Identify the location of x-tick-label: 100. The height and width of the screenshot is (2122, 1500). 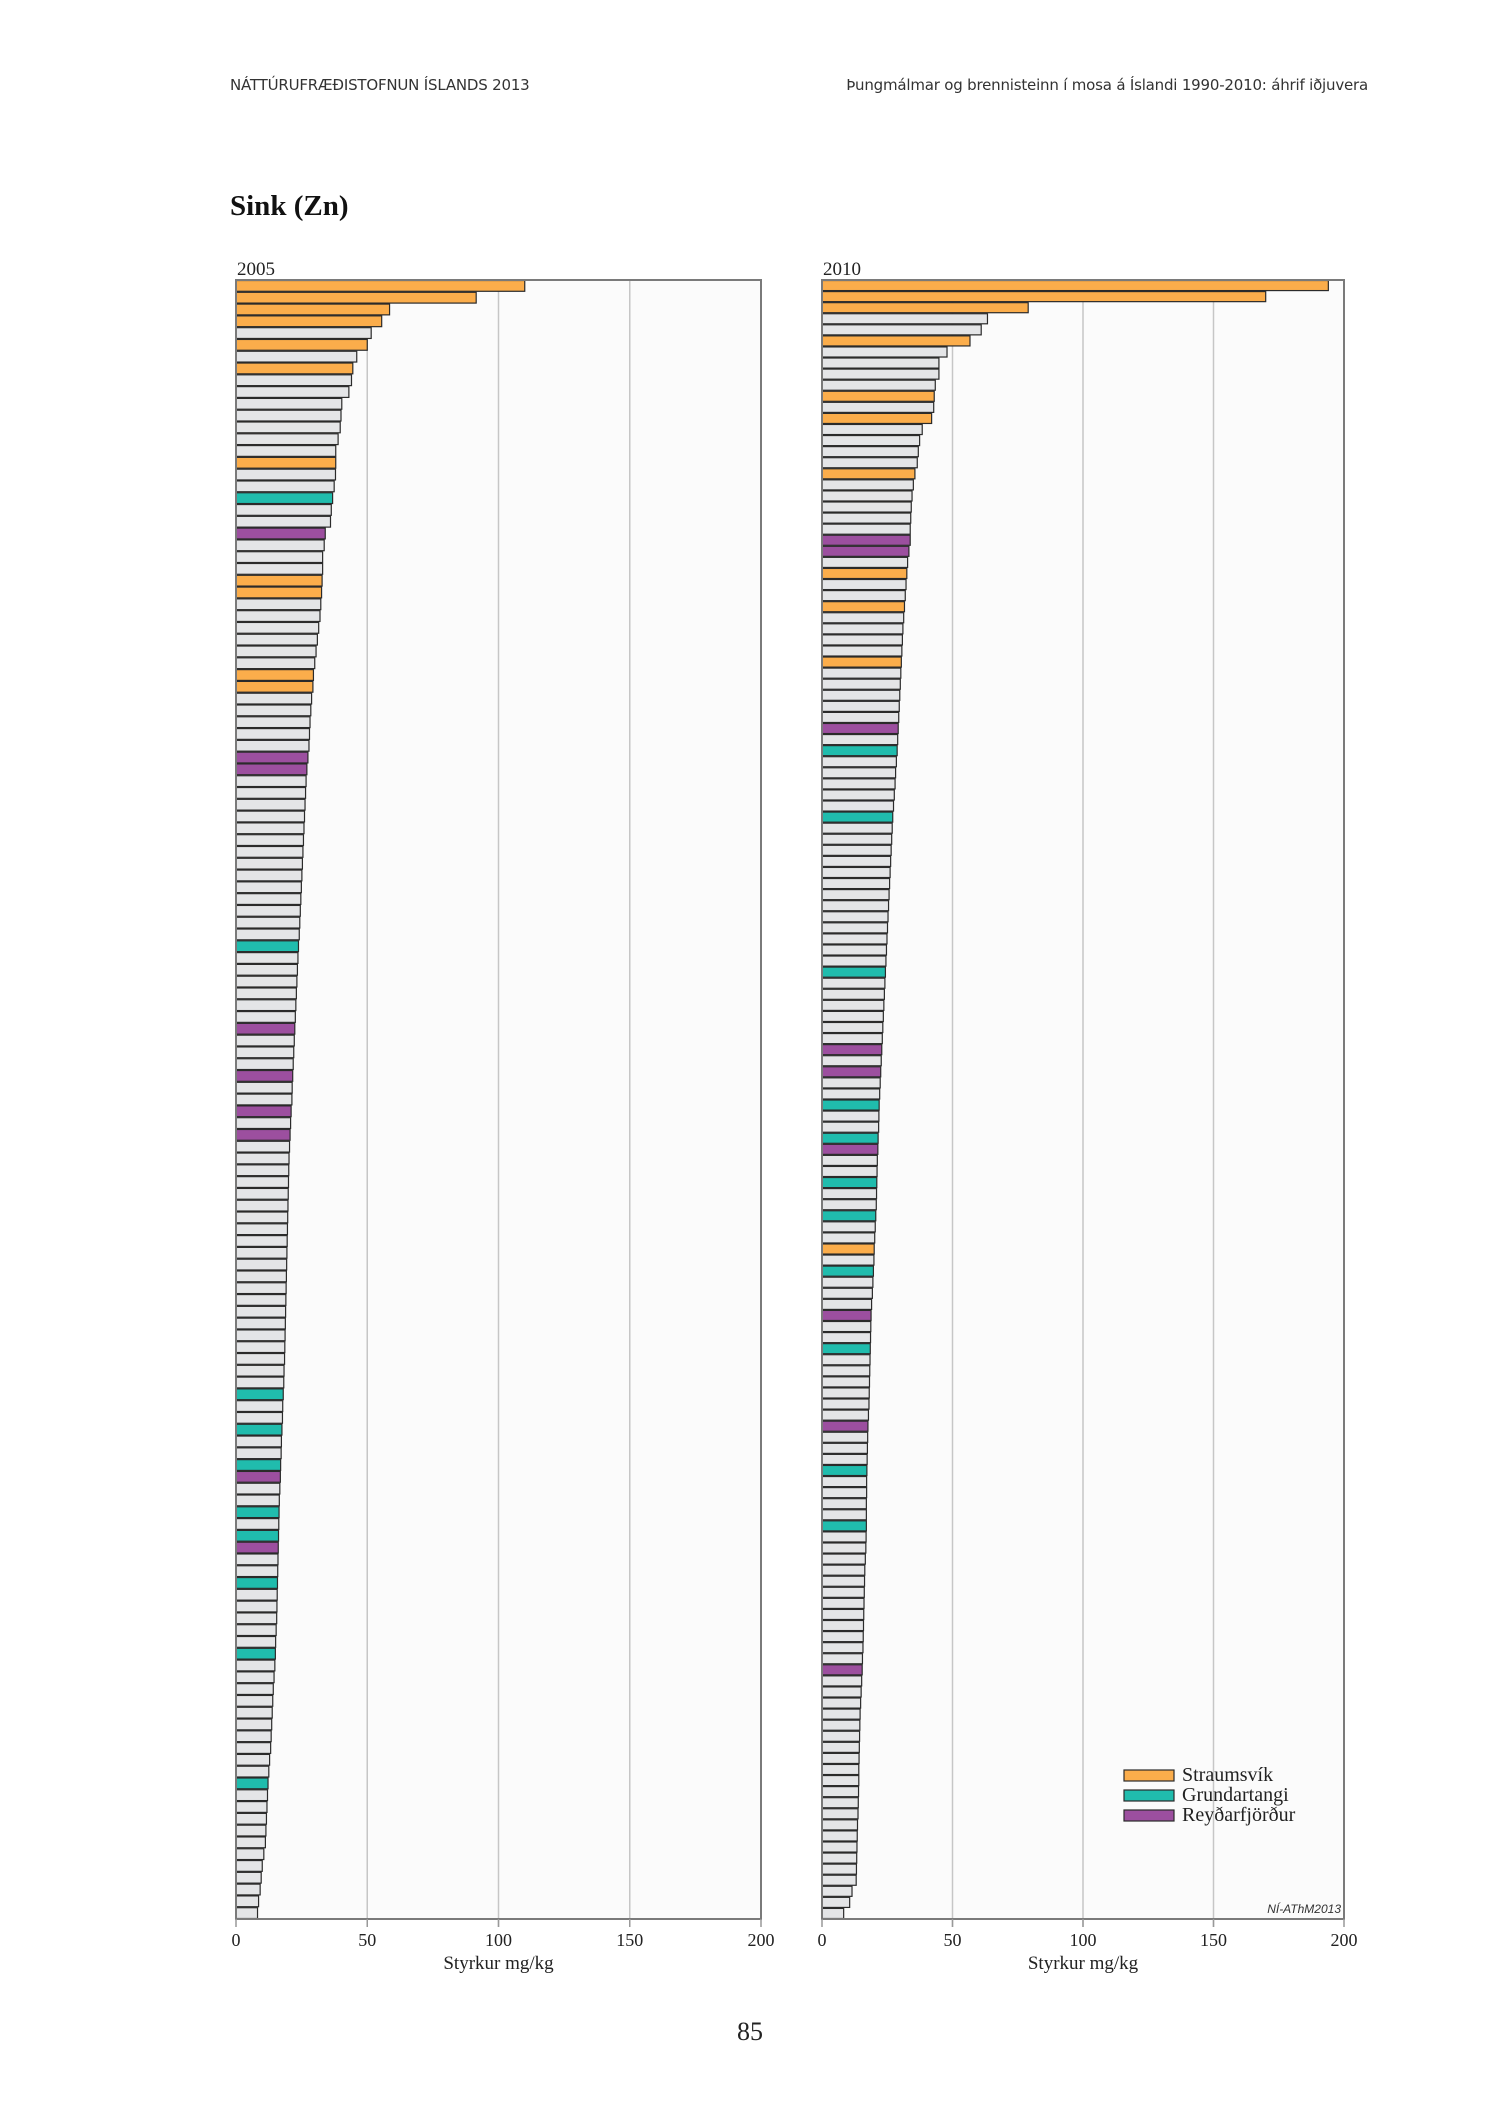
(1083, 1940).